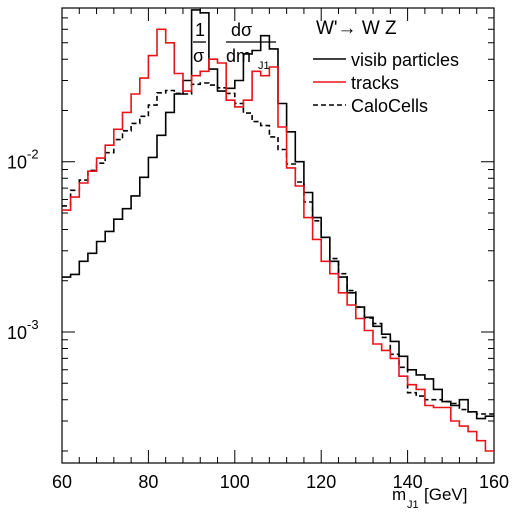 This screenshot has height=514, width=512. What do you see at coordinates (399, 494) in the screenshot?
I see `x-label-m: m` at bounding box center [399, 494].